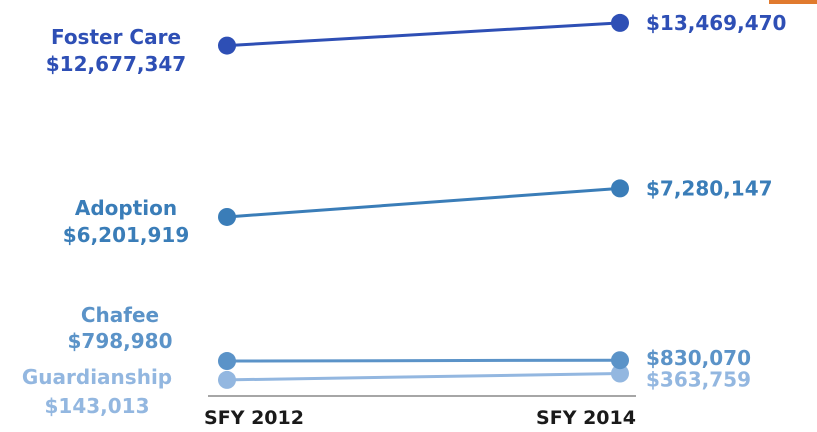 This screenshot has width=817, height=432. What do you see at coordinates (793, 2) in the screenshot?
I see `orange-corner-accent` at bounding box center [793, 2].